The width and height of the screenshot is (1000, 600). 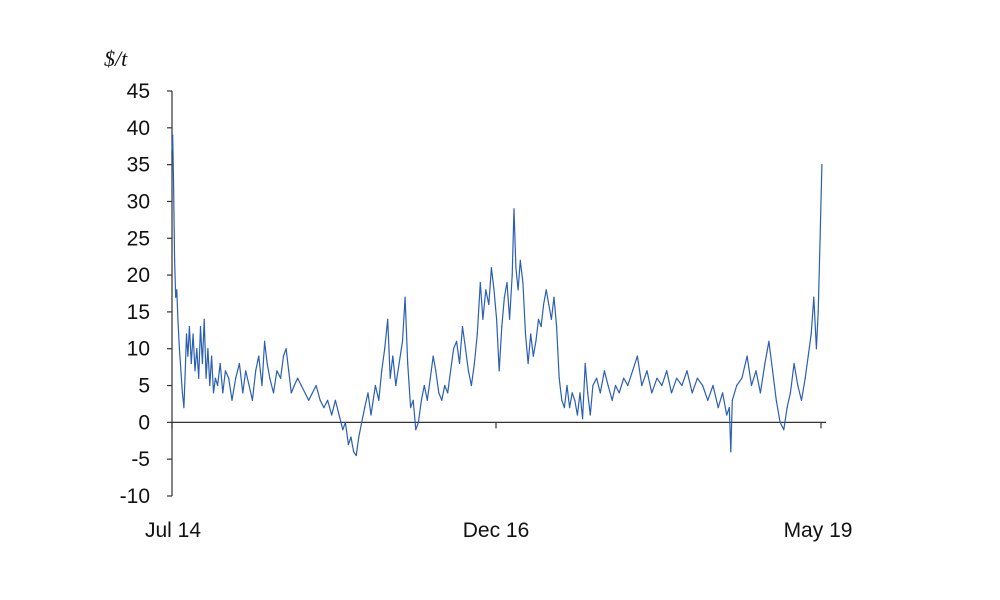 What do you see at coordinates (818, 530) in the screenshot?
I see `x-tick-label: May 19` at bounding box center [818, 530].